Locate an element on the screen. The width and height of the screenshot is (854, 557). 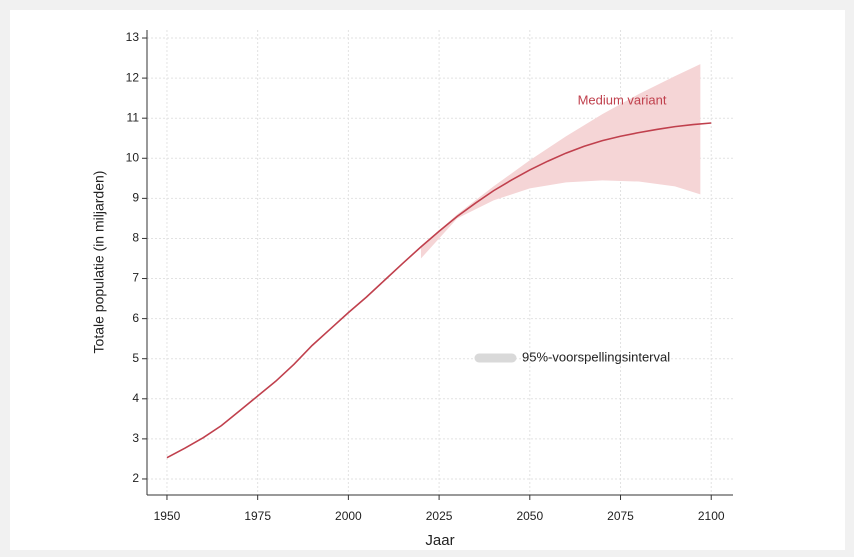
x-tick-label: 2100 is located at coordinates (711, 516).